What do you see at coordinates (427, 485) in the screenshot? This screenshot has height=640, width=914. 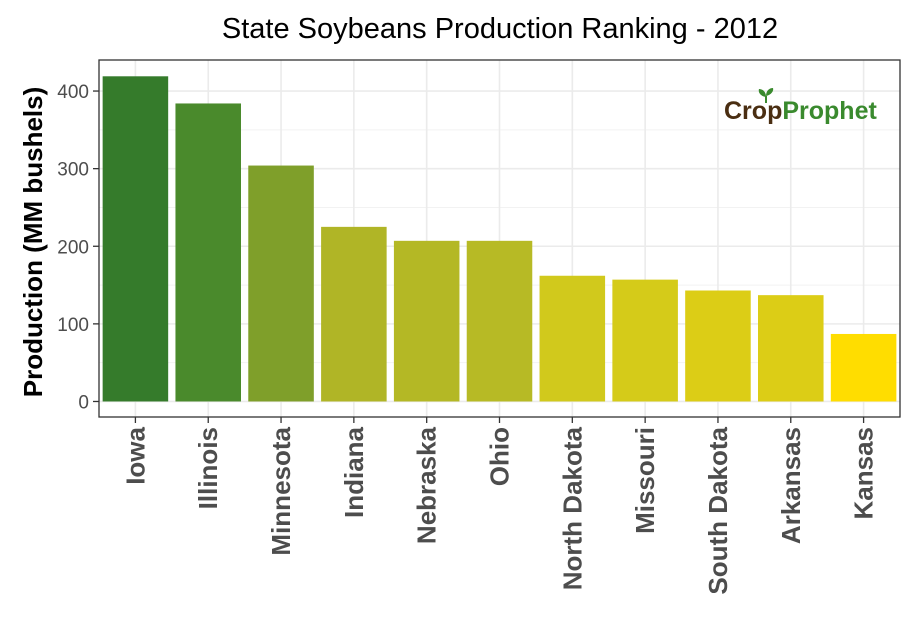 I see `x-tick-label: Nebraska` at bounding box center [427, 485].